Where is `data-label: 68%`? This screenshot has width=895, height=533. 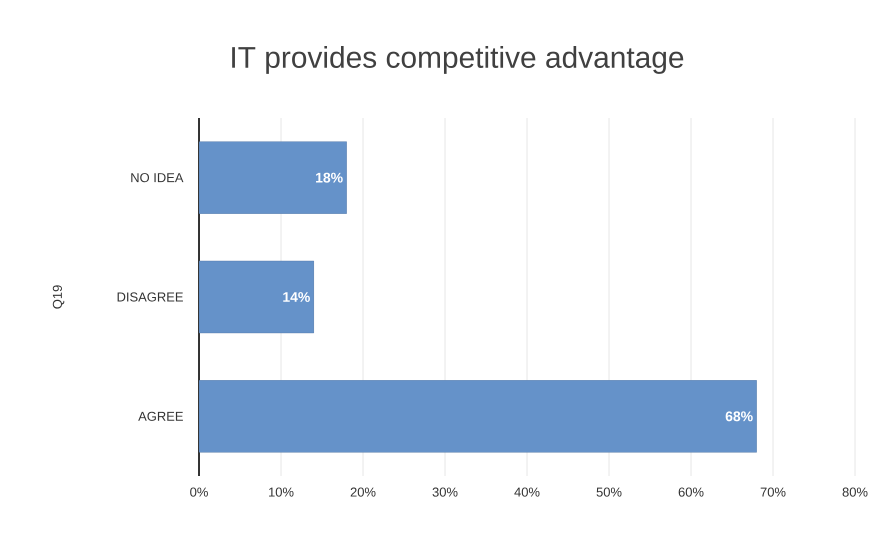
data-label: 68% is located at coordinates (739, 416).